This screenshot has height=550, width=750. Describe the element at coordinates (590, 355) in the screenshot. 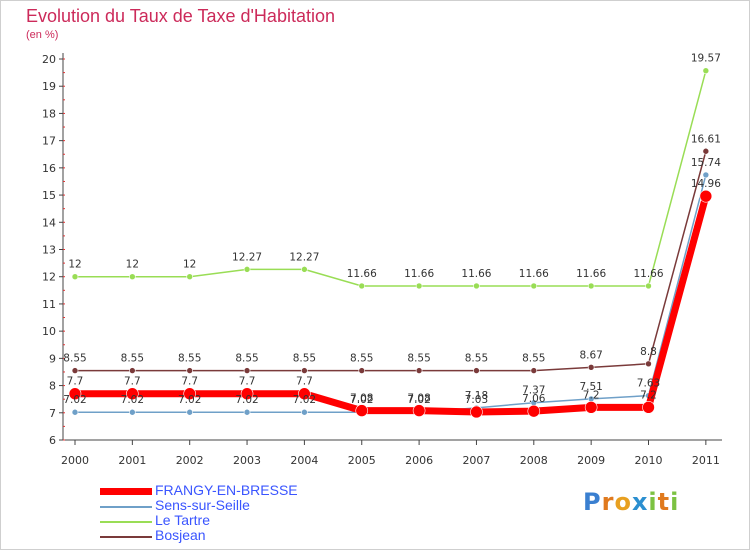

I see `data-label: 8.67` at that location.